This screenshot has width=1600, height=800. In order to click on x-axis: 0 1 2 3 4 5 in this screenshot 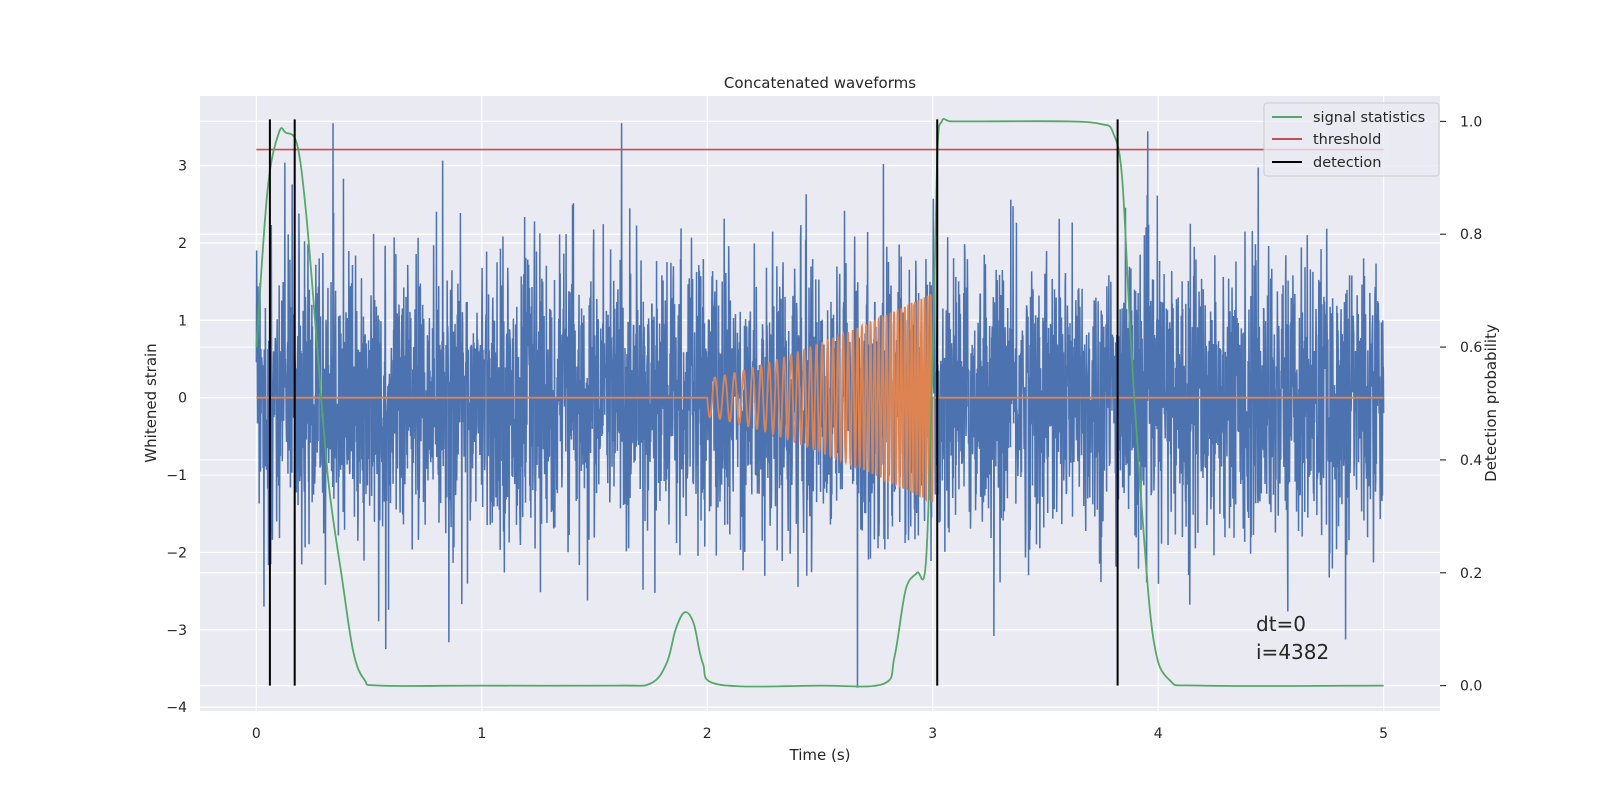, I will do `click(820, 734)`.